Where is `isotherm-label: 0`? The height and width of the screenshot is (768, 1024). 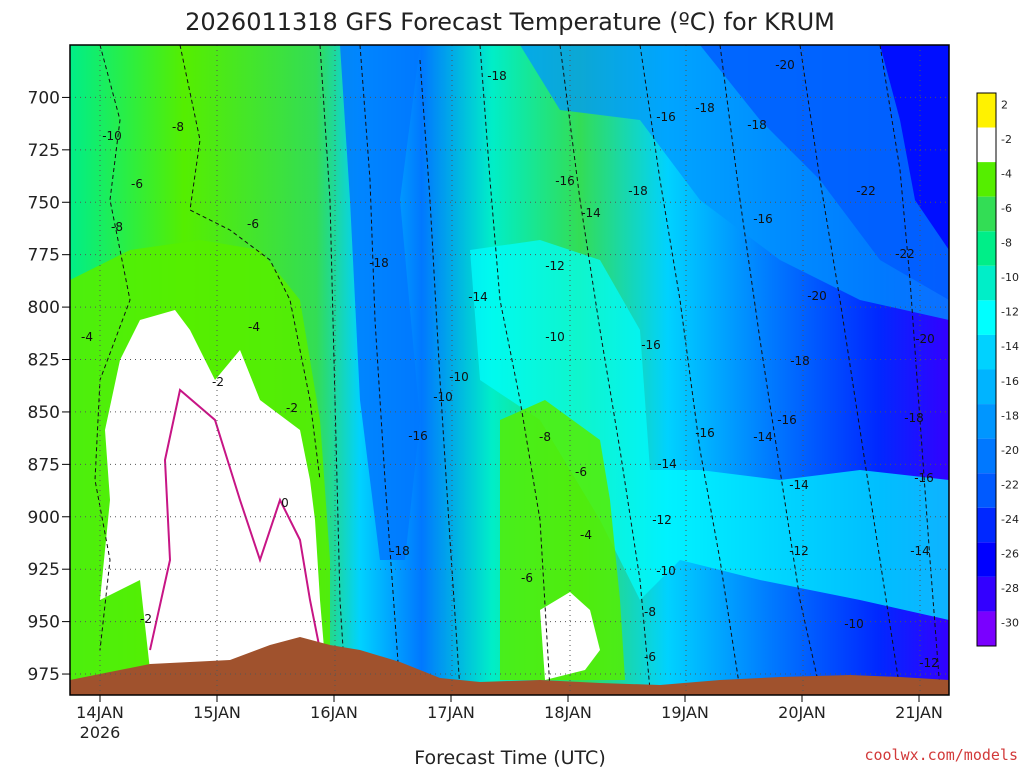
isotherm-label: 0 is located at coordinates (285, 503).